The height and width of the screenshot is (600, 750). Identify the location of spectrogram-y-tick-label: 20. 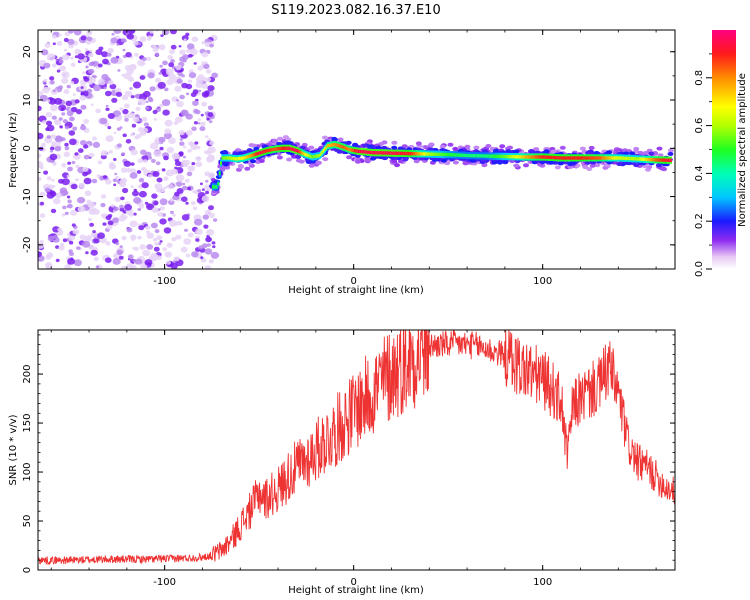
(27, 51).